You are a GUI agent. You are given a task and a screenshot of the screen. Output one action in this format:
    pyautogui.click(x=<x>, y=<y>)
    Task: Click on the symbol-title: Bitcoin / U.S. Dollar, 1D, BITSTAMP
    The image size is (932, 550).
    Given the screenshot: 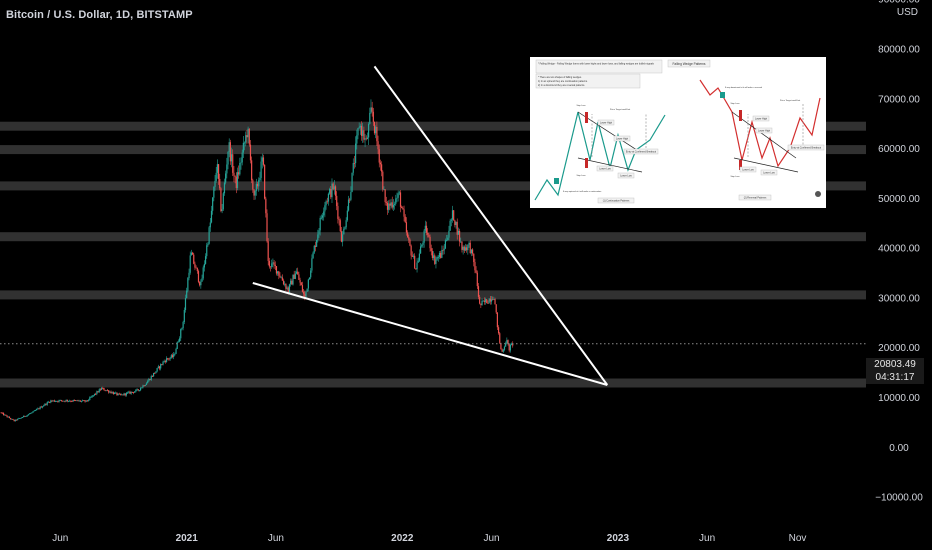 What is the action you would take?
    pyautogui.click(x=99, y=15)
    